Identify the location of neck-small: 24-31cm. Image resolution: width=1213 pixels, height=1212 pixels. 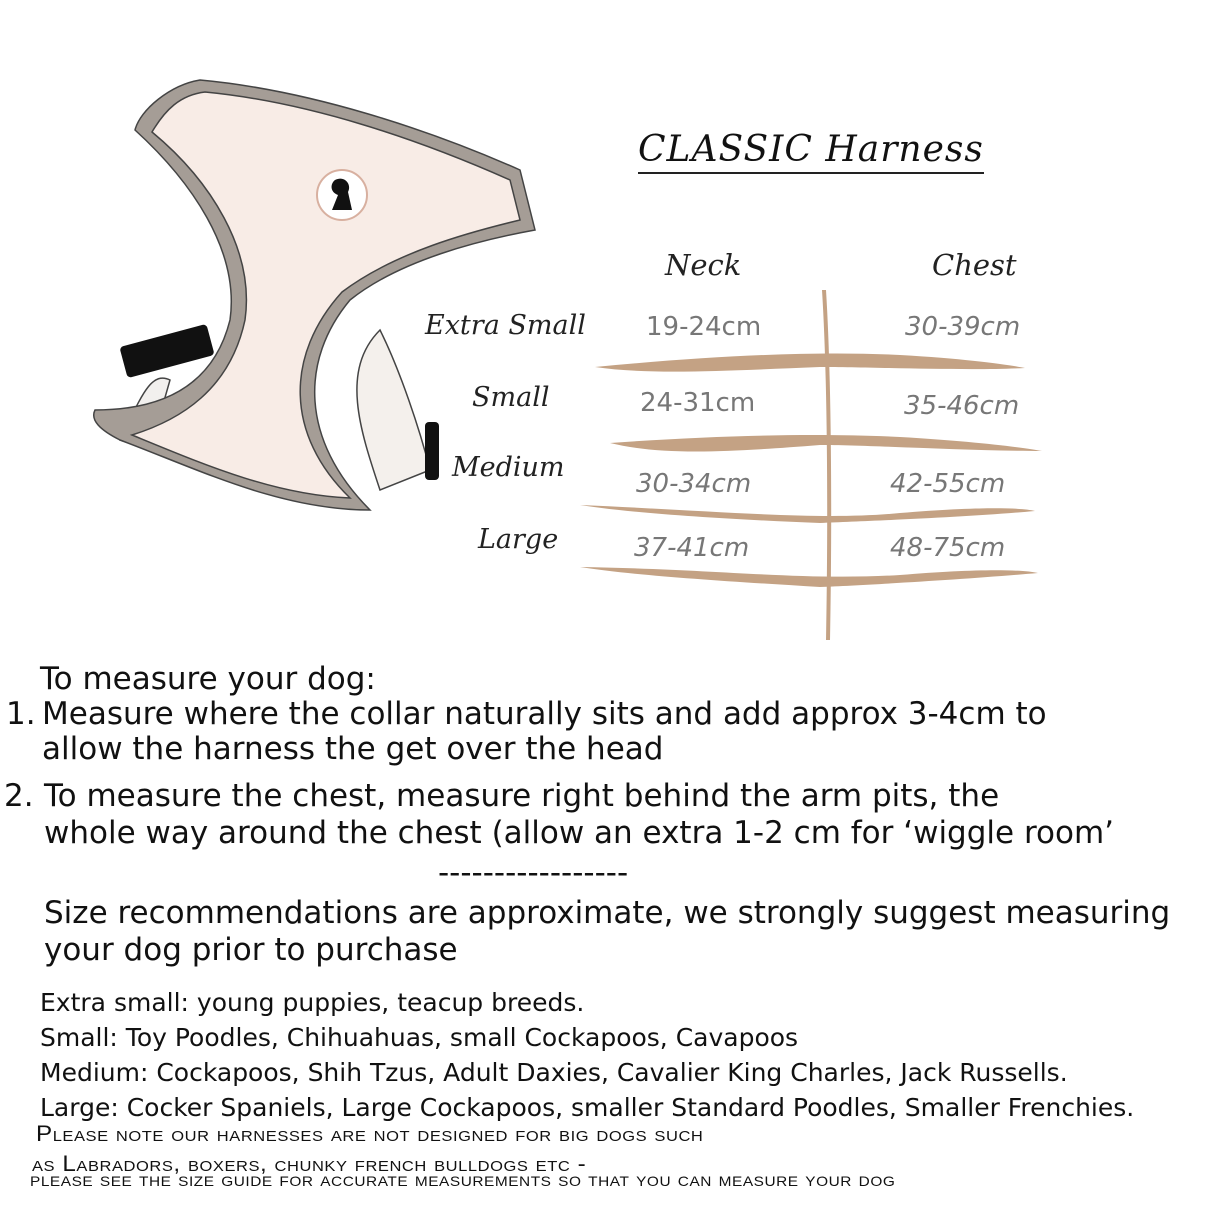
(698, 403).